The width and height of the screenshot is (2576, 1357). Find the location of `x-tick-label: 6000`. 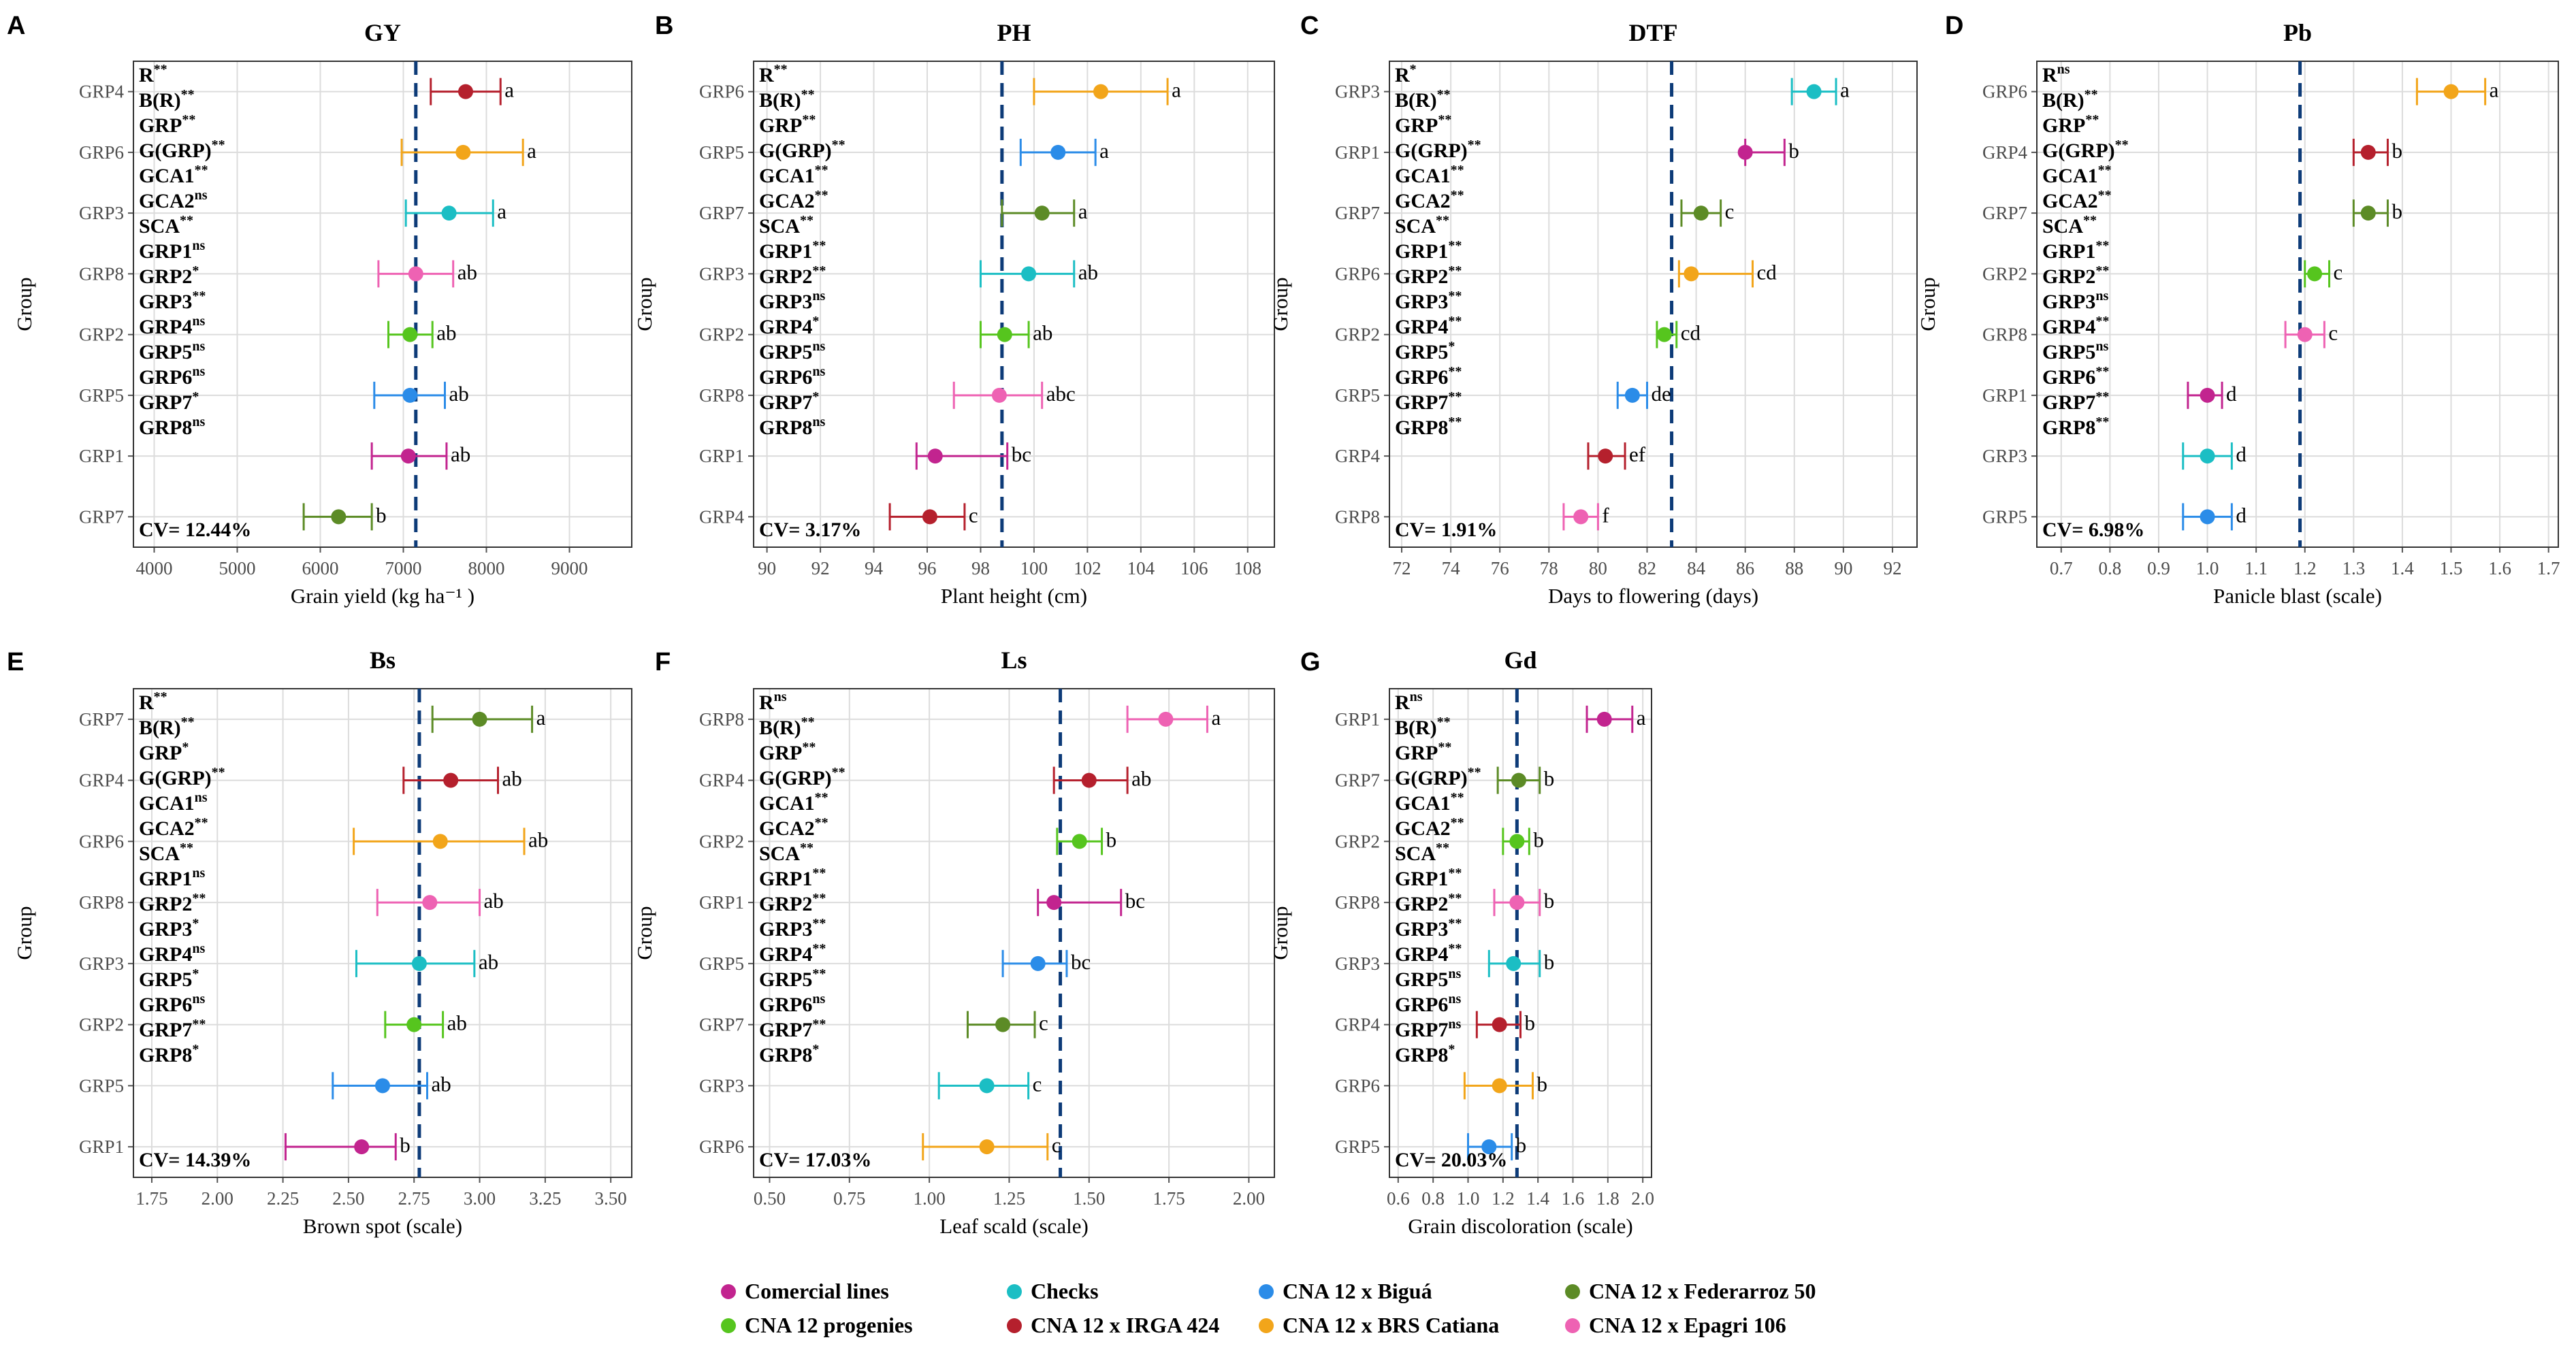

x-tick-label: 6000 is located at coordinates (321, 568).